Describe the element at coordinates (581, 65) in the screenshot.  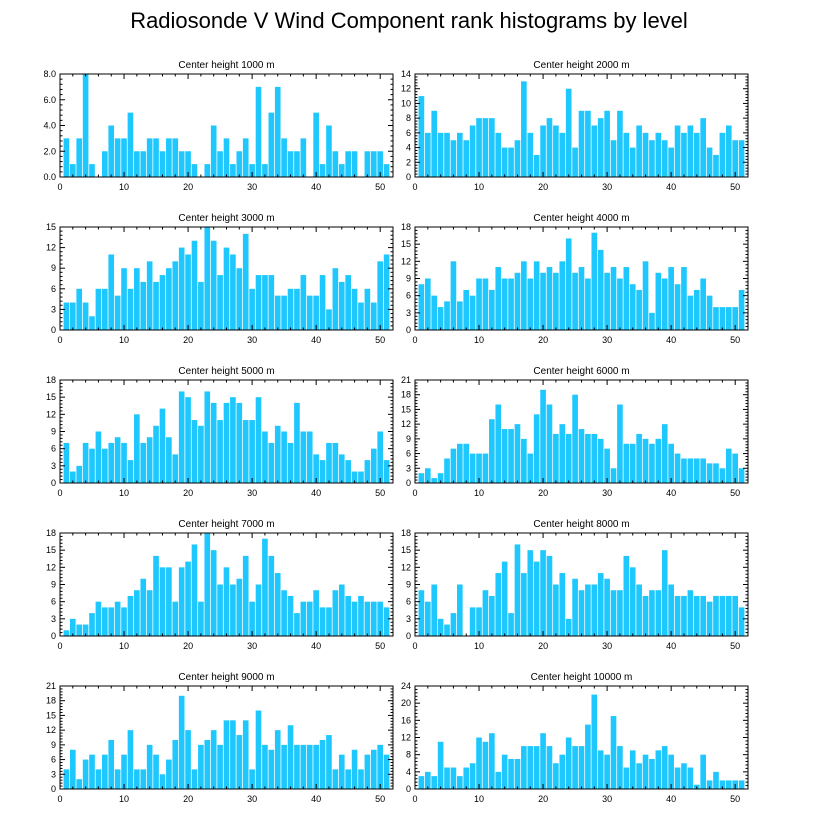
I see `panel-title: Center height 2000 m` at that location.